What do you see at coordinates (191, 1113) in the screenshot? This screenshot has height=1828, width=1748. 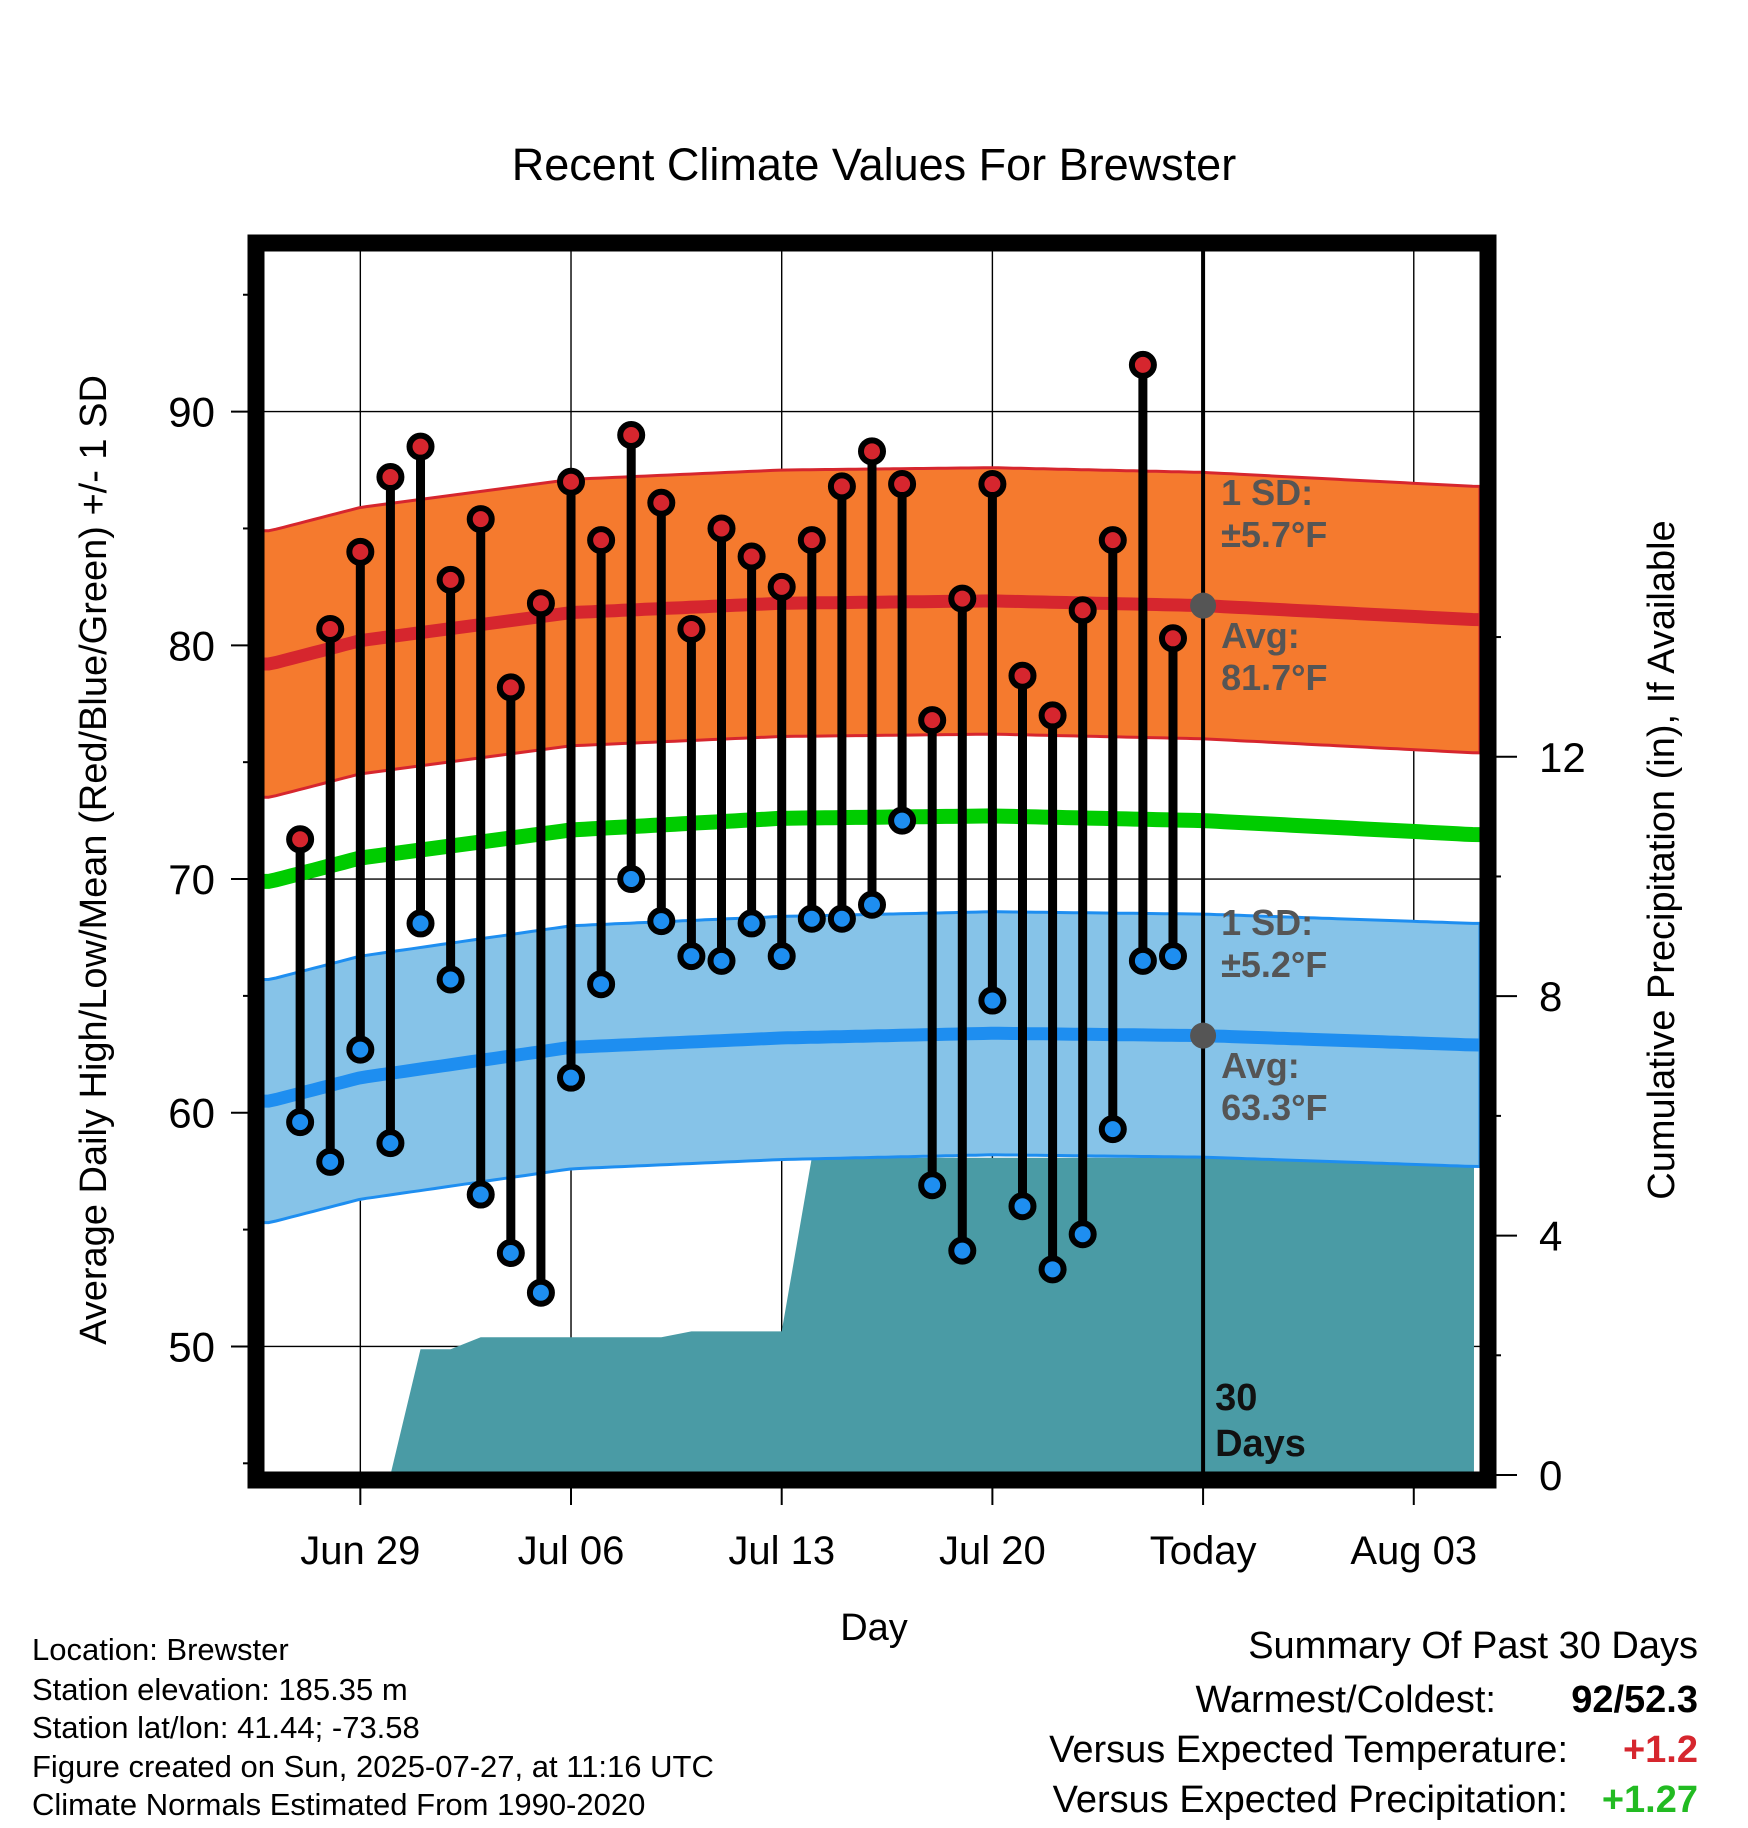 I see `y-tick-label: 60` at bounding box center [191, 1113].